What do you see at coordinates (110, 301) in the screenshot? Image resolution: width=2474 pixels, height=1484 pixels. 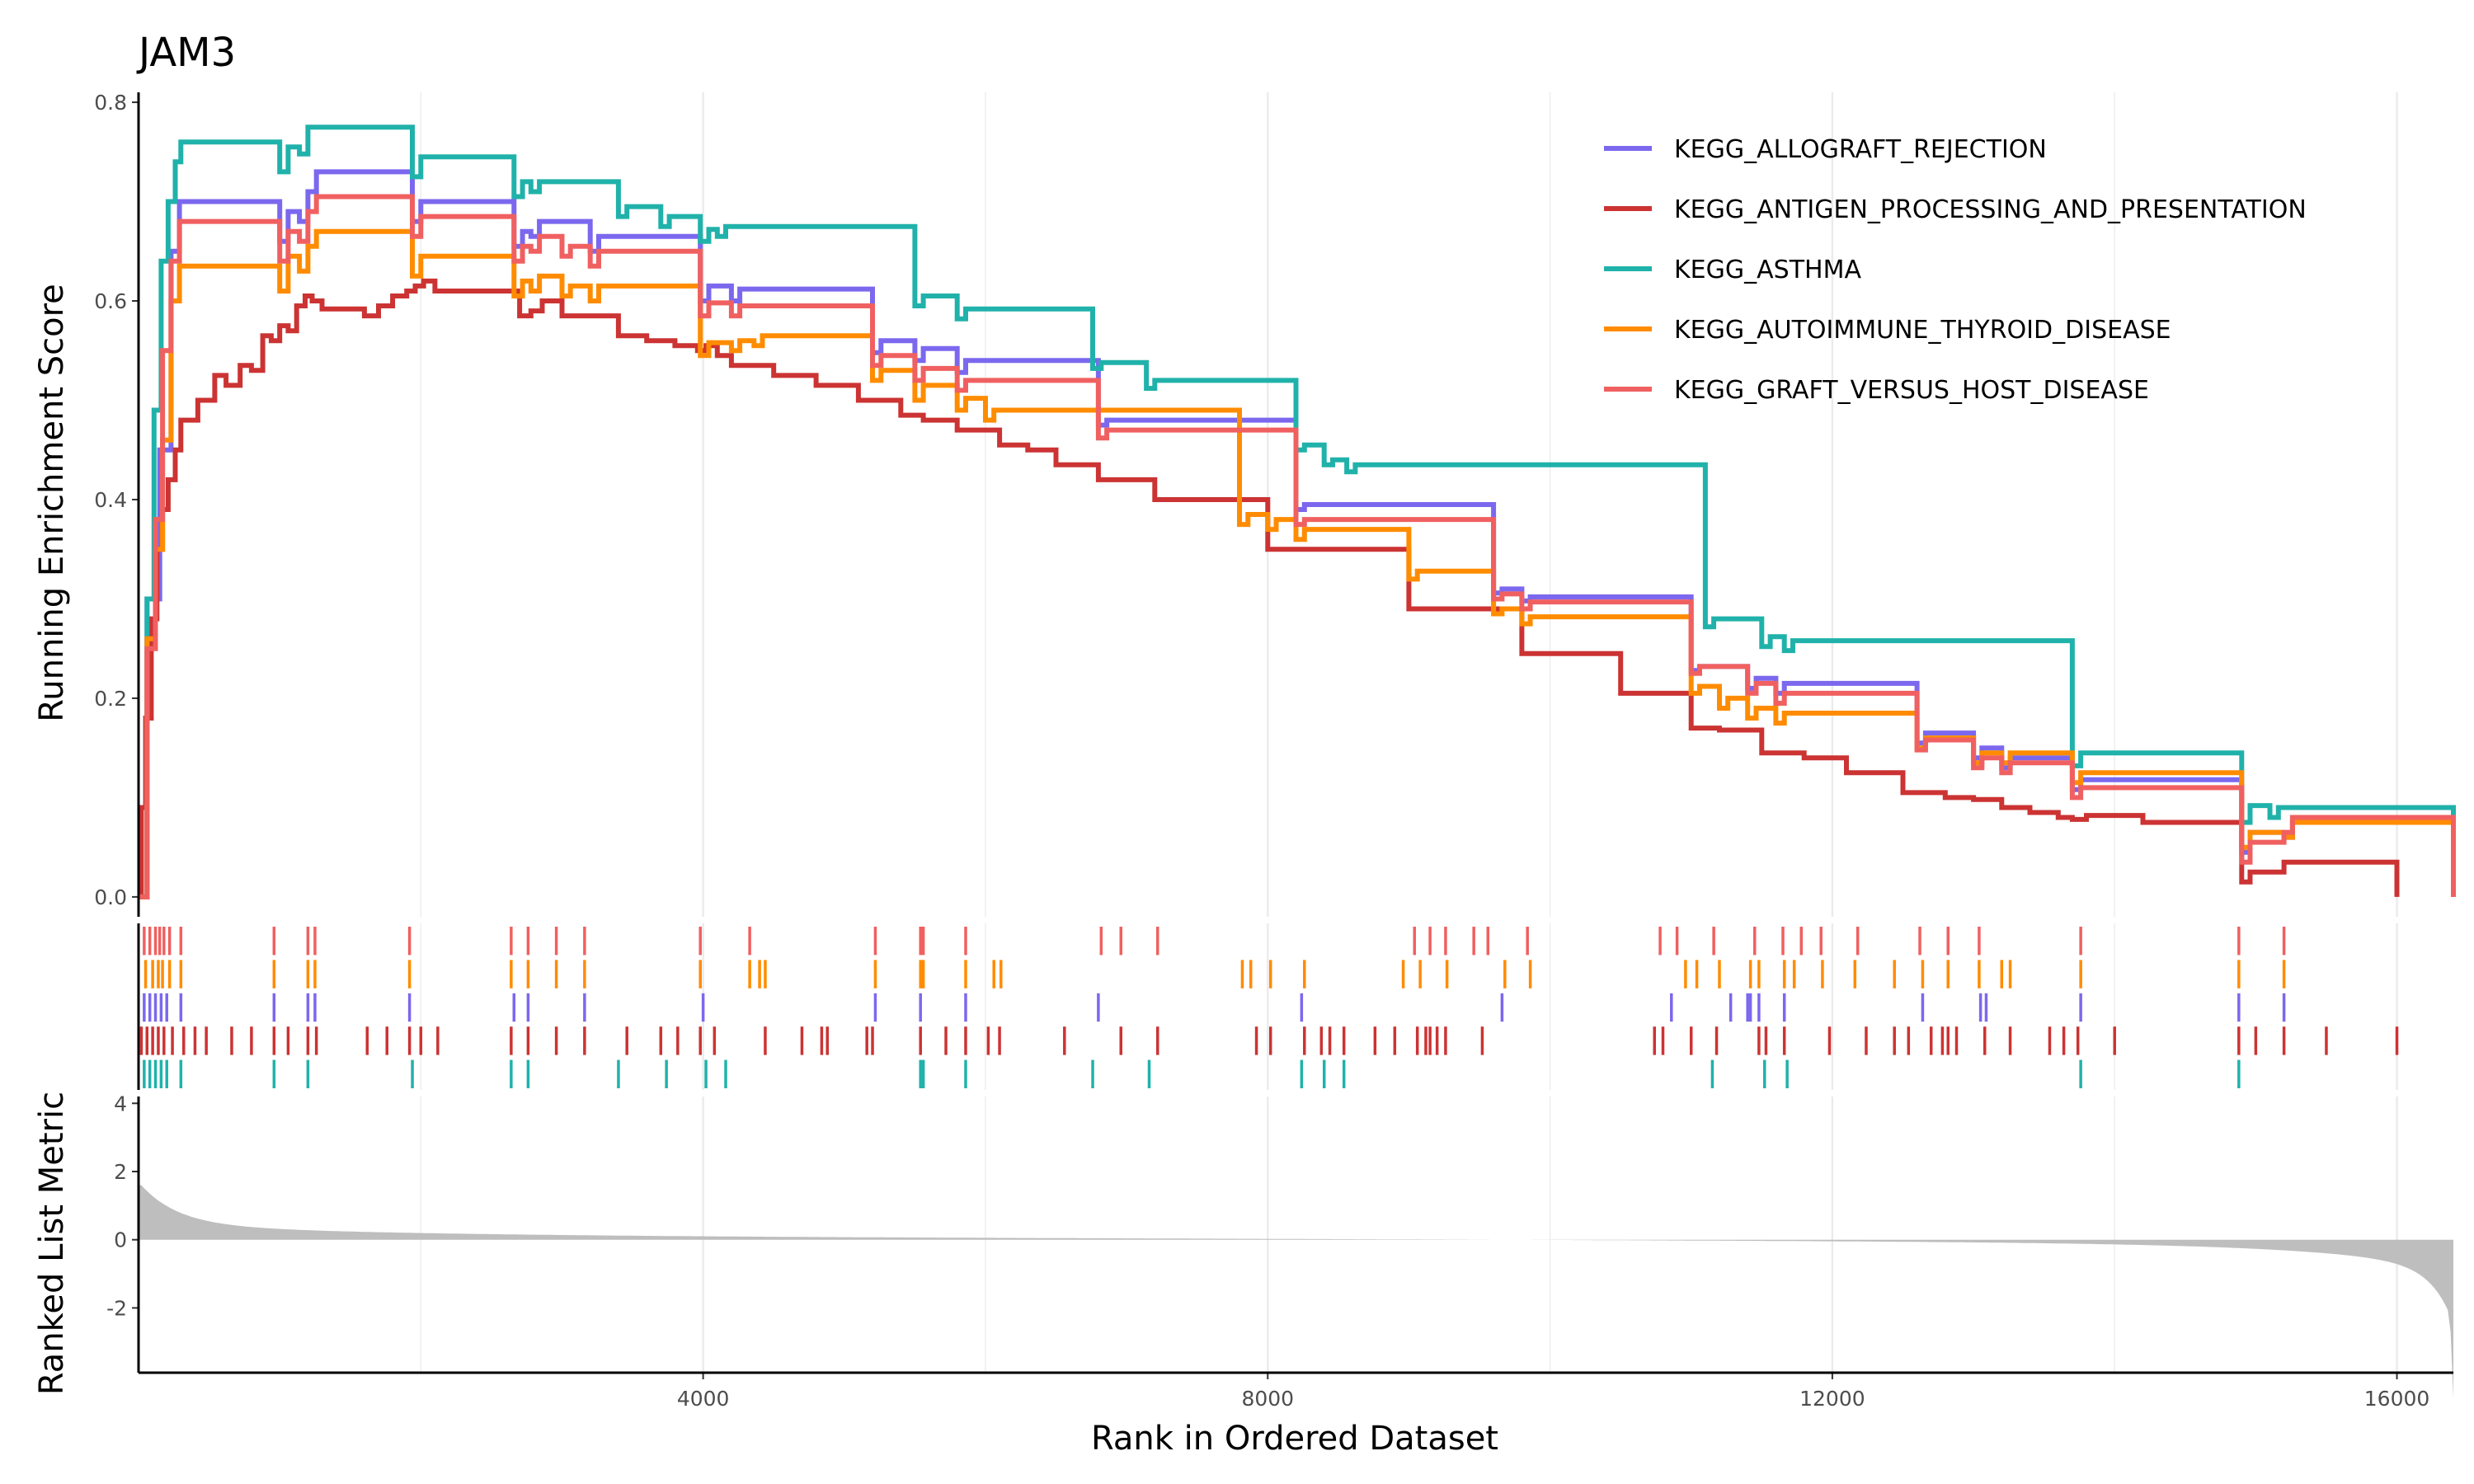 I see `y-tick-label: 0.6` at bounding box center [110, 301].